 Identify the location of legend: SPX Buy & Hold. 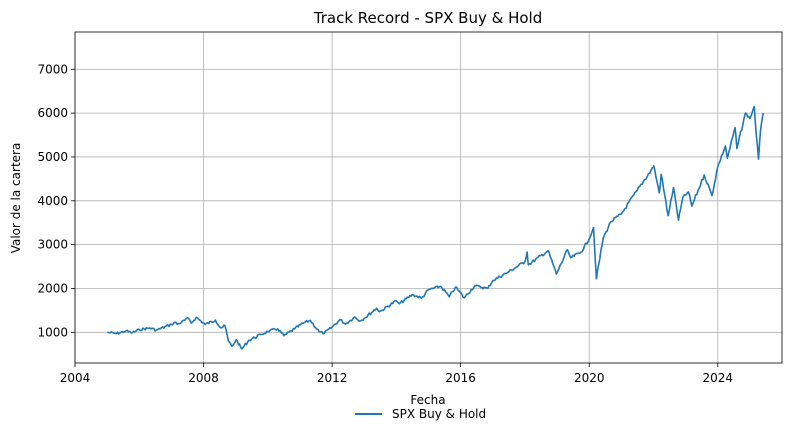
(420, 414).